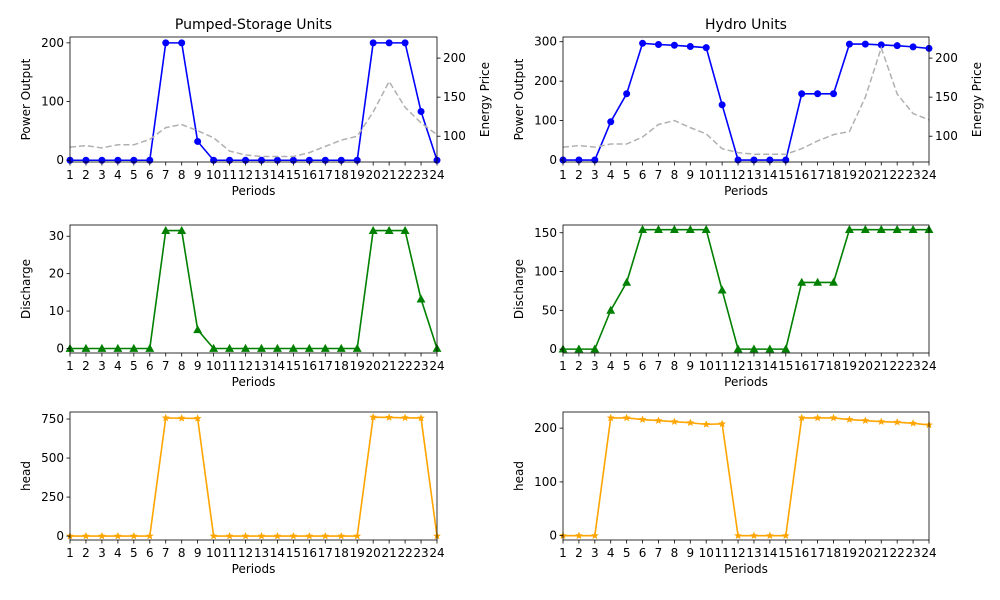 This screenshot has height=600, width=1000. Describe the element at coordinates (545, 482) in the screenshot. I see `y-tick-label-hydro-head-1: 100` at that location.